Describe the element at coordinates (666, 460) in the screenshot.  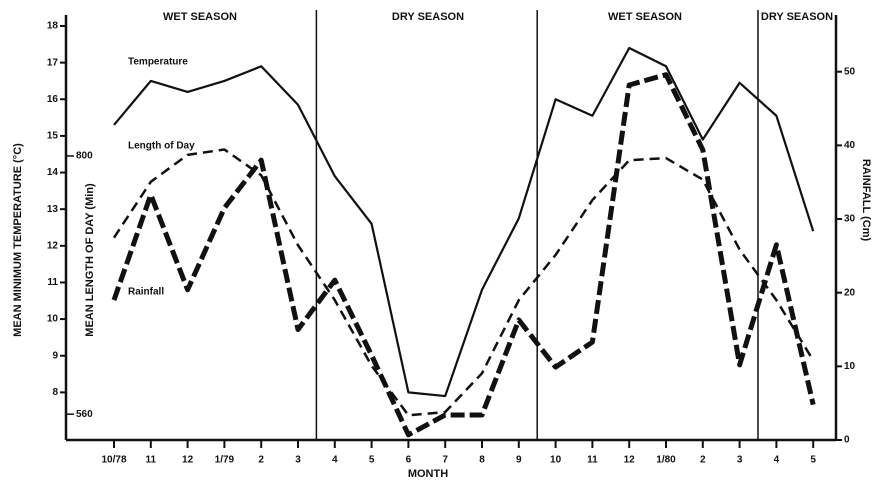
I see `x-tick-label: 1/80` at that location.